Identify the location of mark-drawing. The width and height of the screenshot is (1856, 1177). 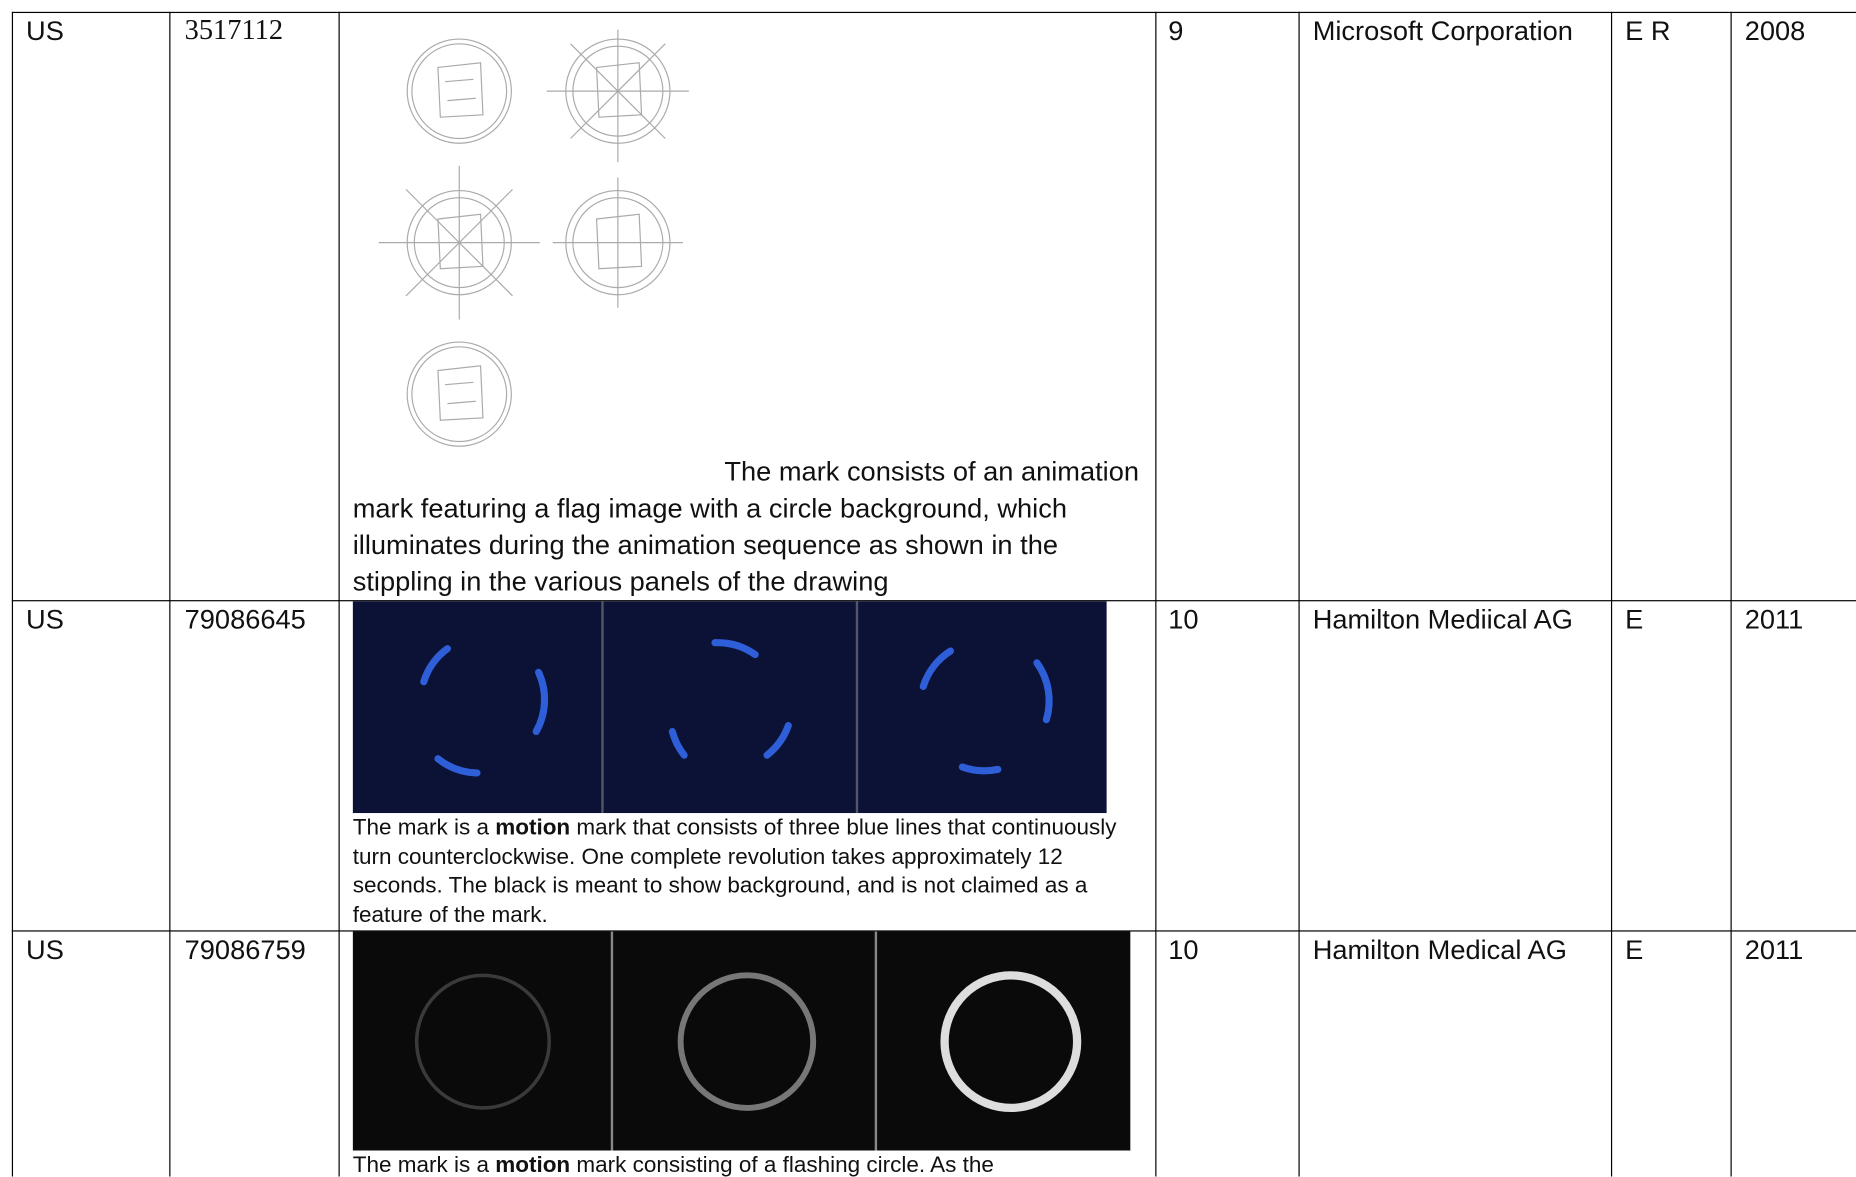
(533, 238).